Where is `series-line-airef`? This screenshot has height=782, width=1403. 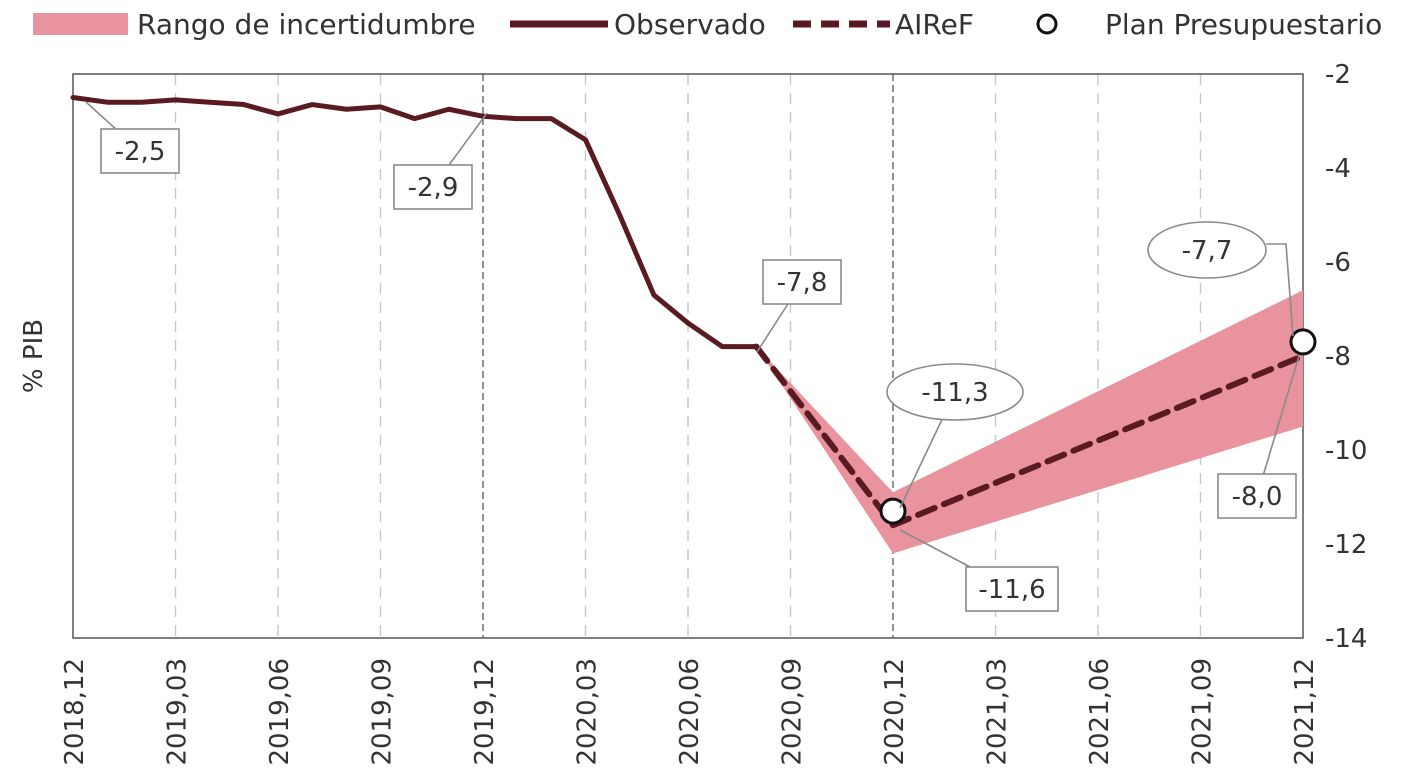 series-line-airef is located at coordinates (1029, 436).